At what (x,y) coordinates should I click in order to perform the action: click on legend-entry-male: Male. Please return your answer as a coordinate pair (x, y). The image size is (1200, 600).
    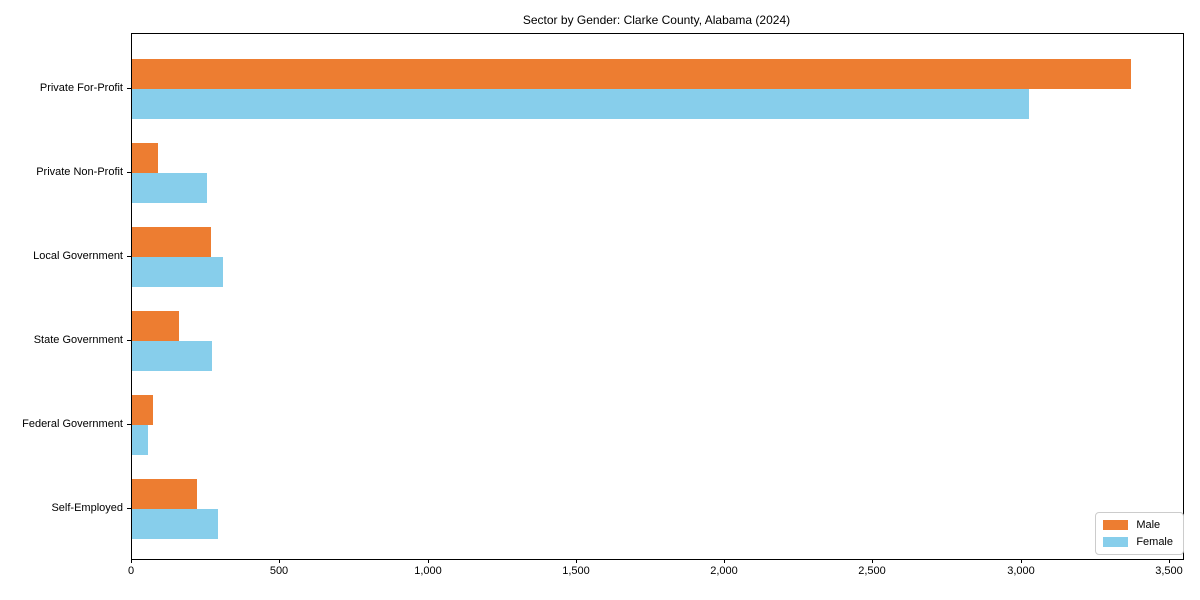
    Looking at the image, I should click on (1138, 525).